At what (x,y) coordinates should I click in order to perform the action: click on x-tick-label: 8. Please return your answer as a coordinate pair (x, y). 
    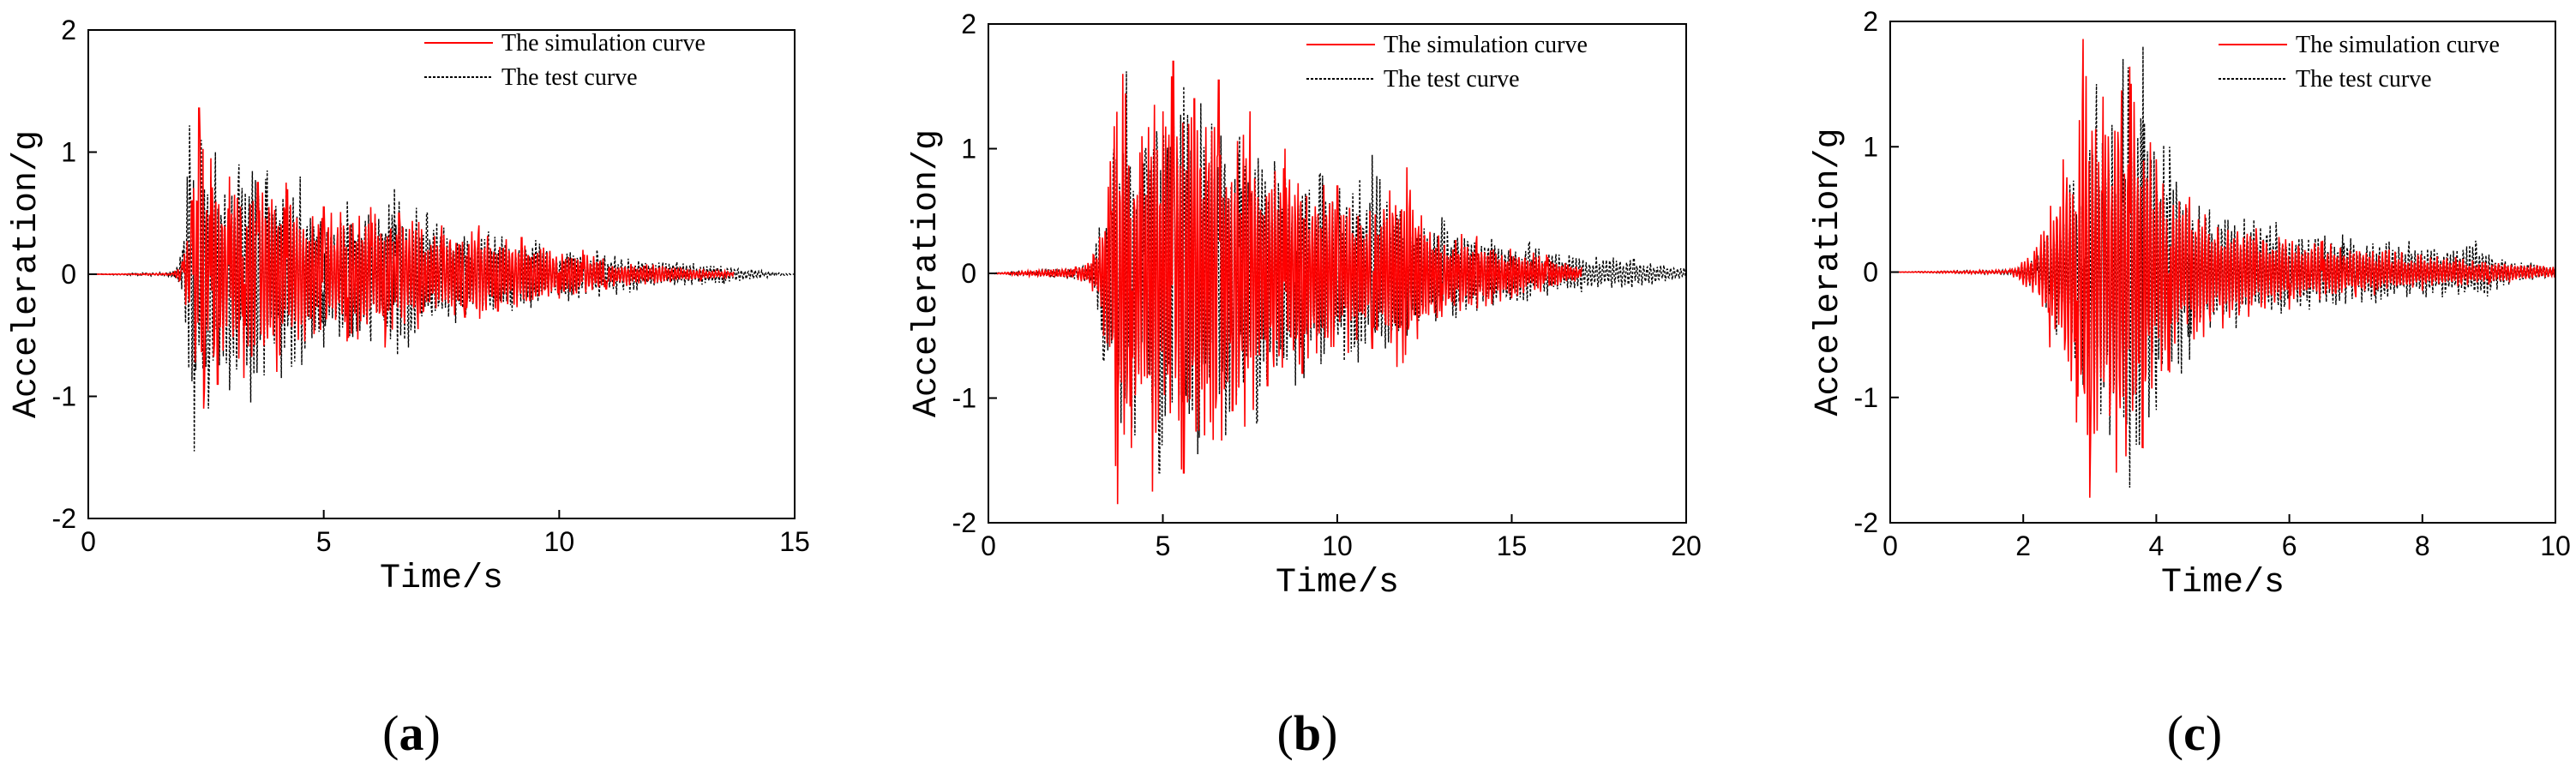
    Looking at the image, I should click on (2422, 545).